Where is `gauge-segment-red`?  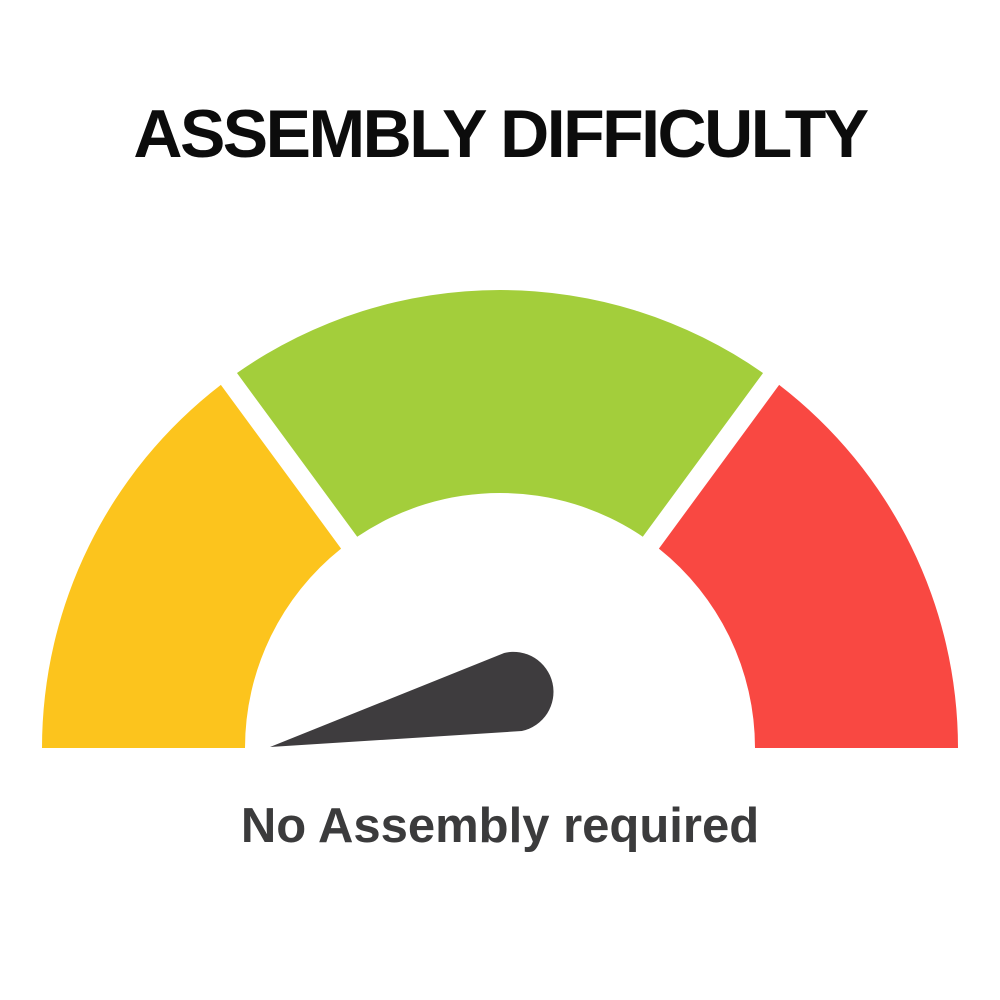
gauge-segment-red is located at coordinates (808, 566).